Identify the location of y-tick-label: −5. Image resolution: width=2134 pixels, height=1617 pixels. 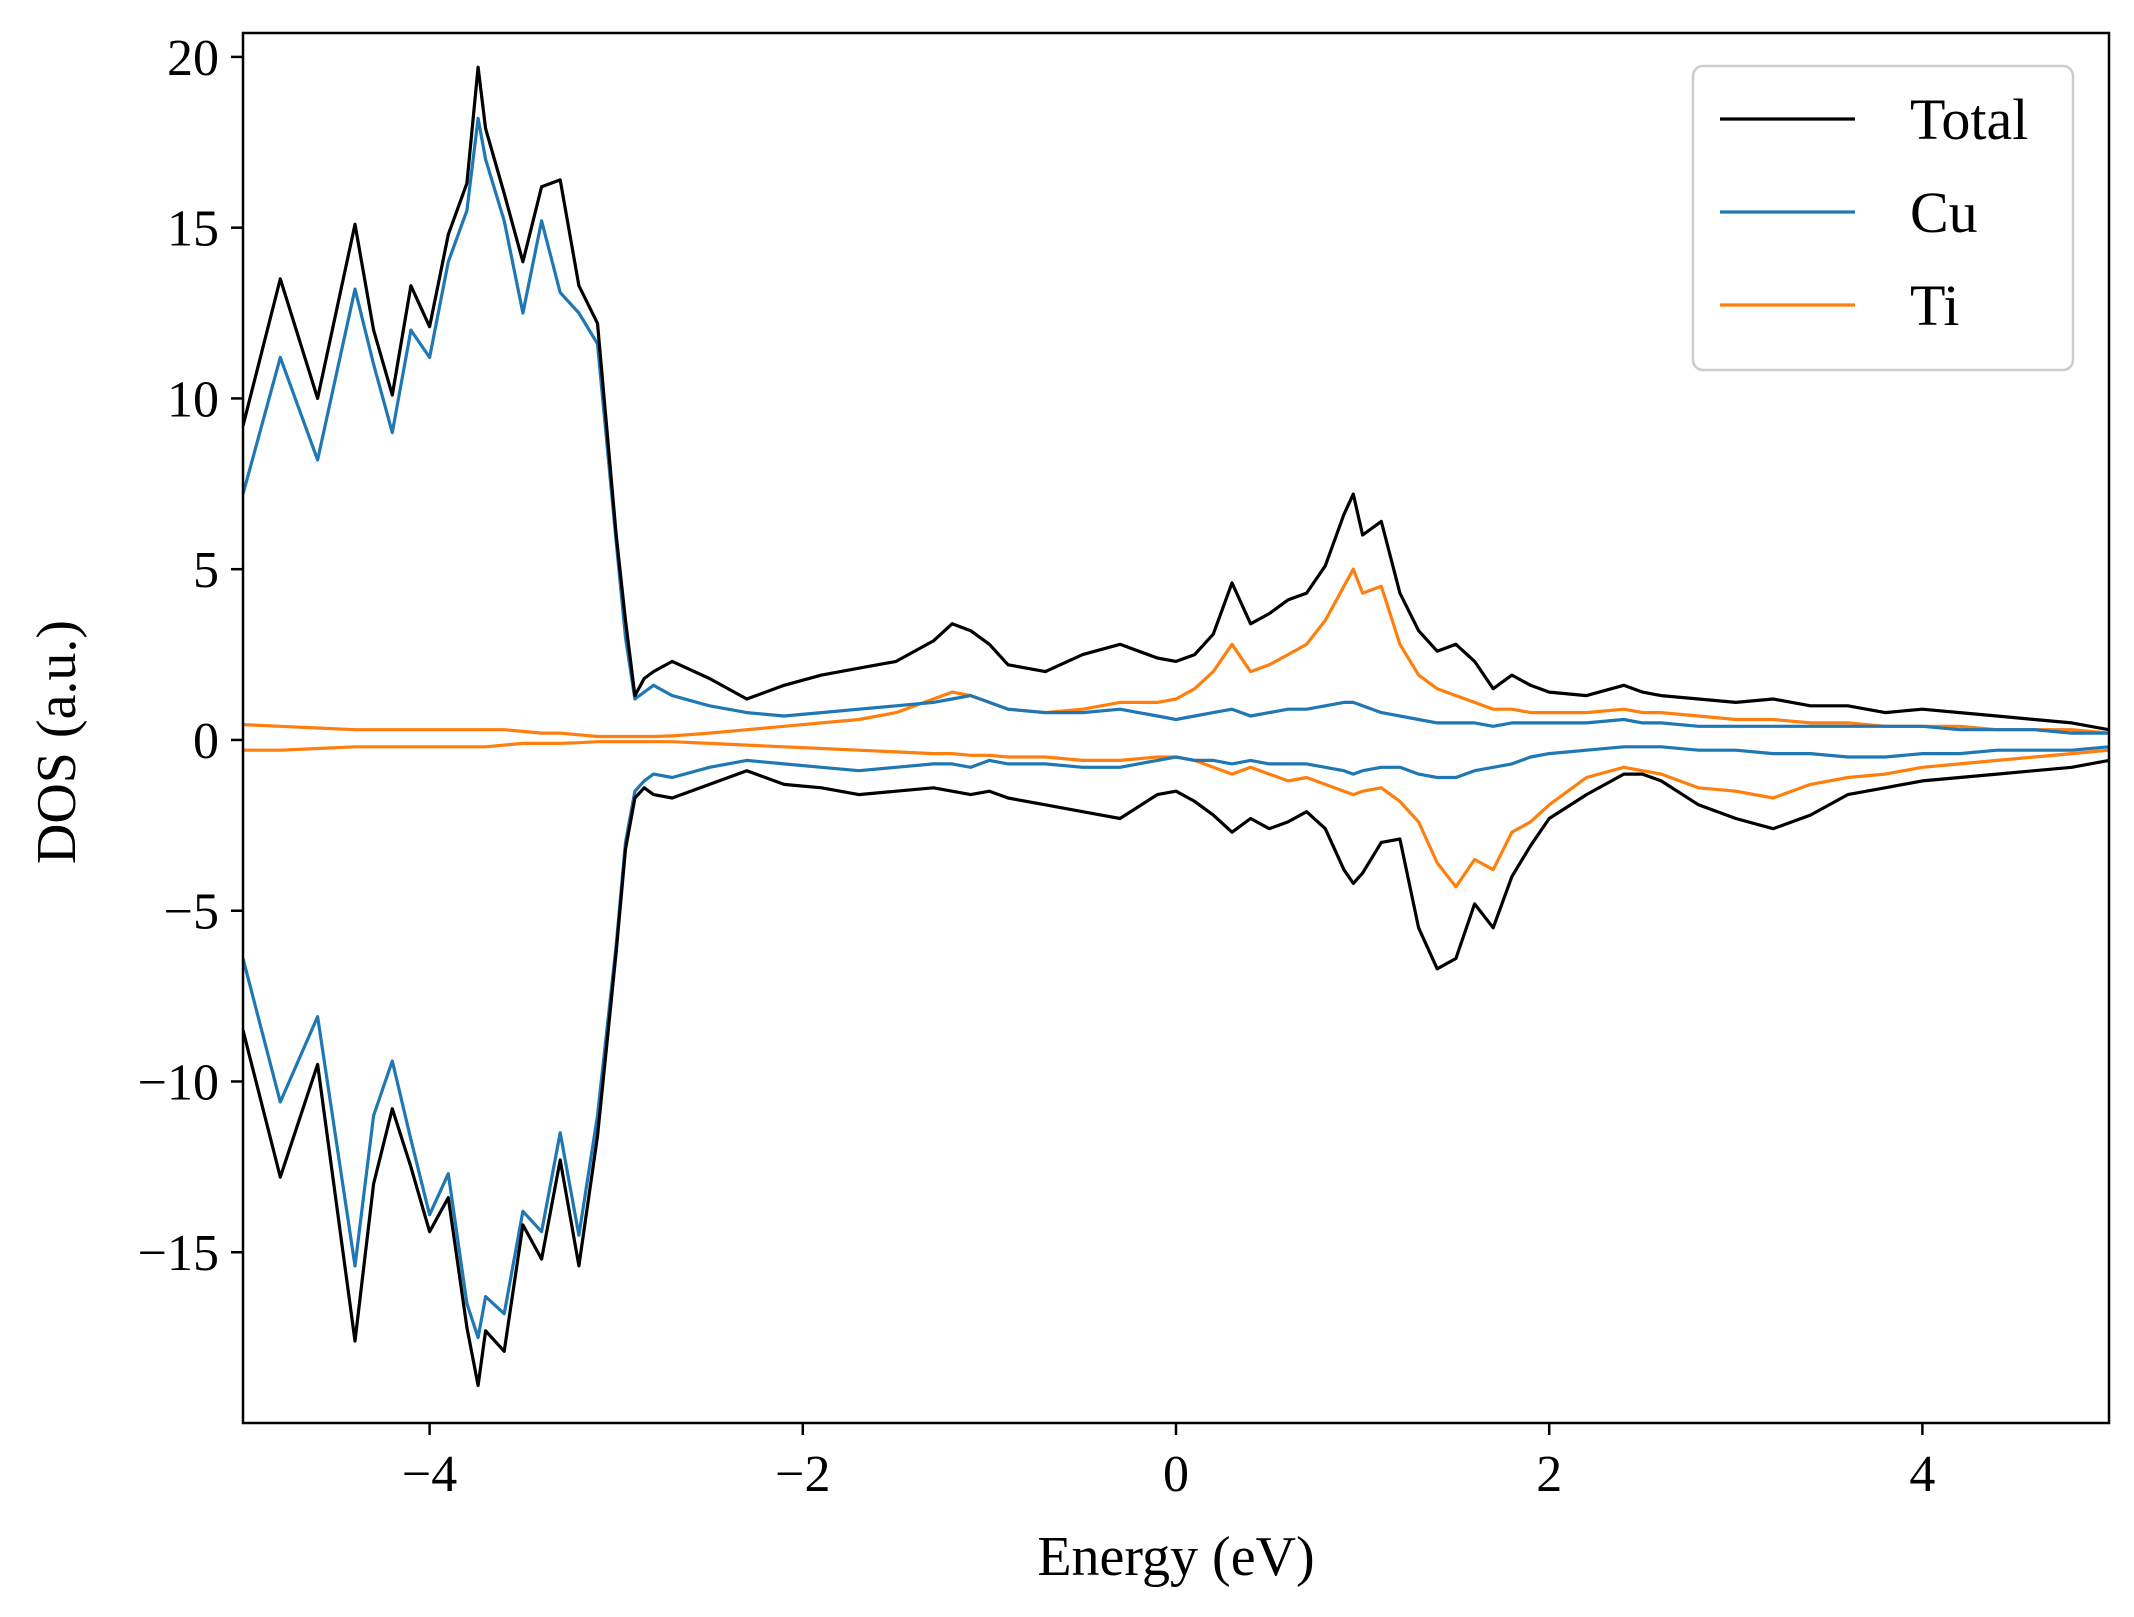
(191, 912).